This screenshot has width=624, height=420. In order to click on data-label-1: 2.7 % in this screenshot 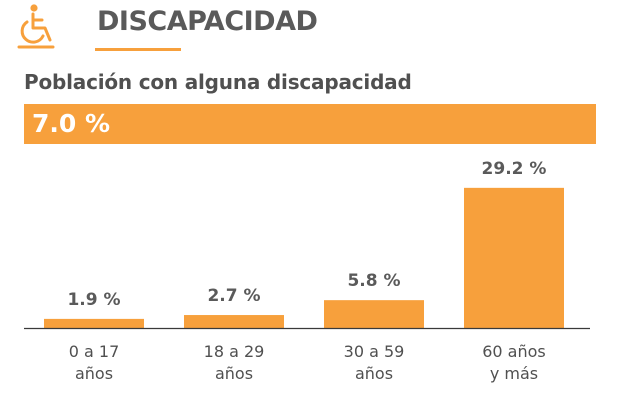, I will do `click(233, 296)`.